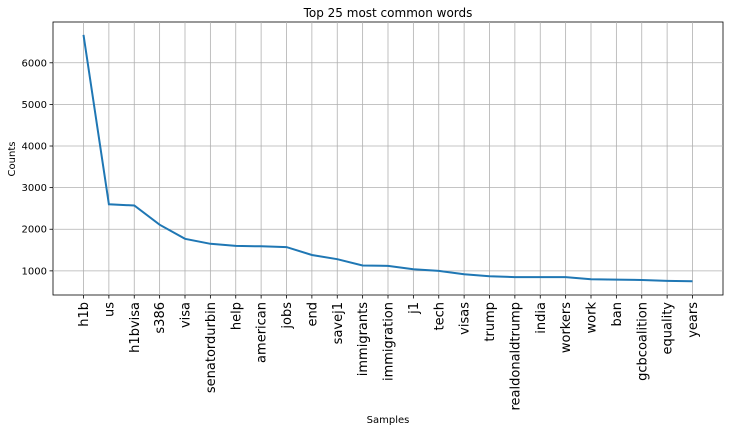  What do you see at coordinates (12, 159) in the screenshot?
I see `y-axis-label: Counts` at bounding box center [12, 159].